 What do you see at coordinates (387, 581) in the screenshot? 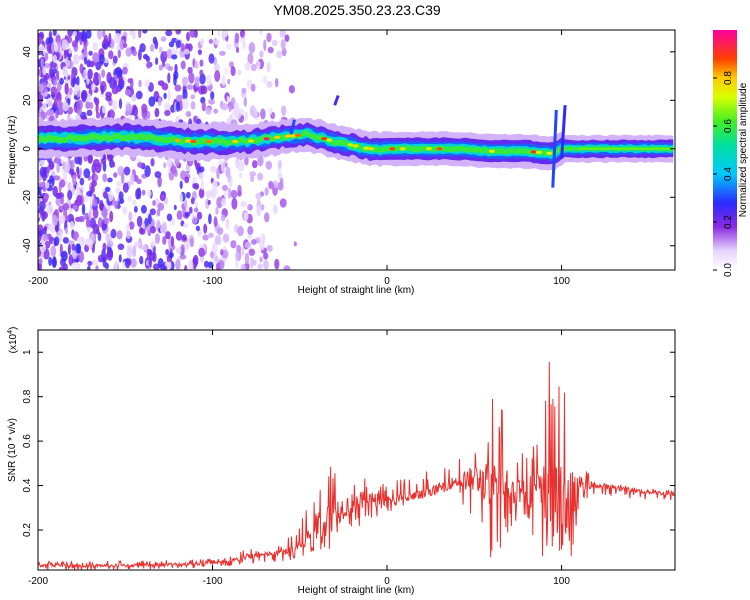
I see `x-tick-label: 0` at bounding box center [387, 581].